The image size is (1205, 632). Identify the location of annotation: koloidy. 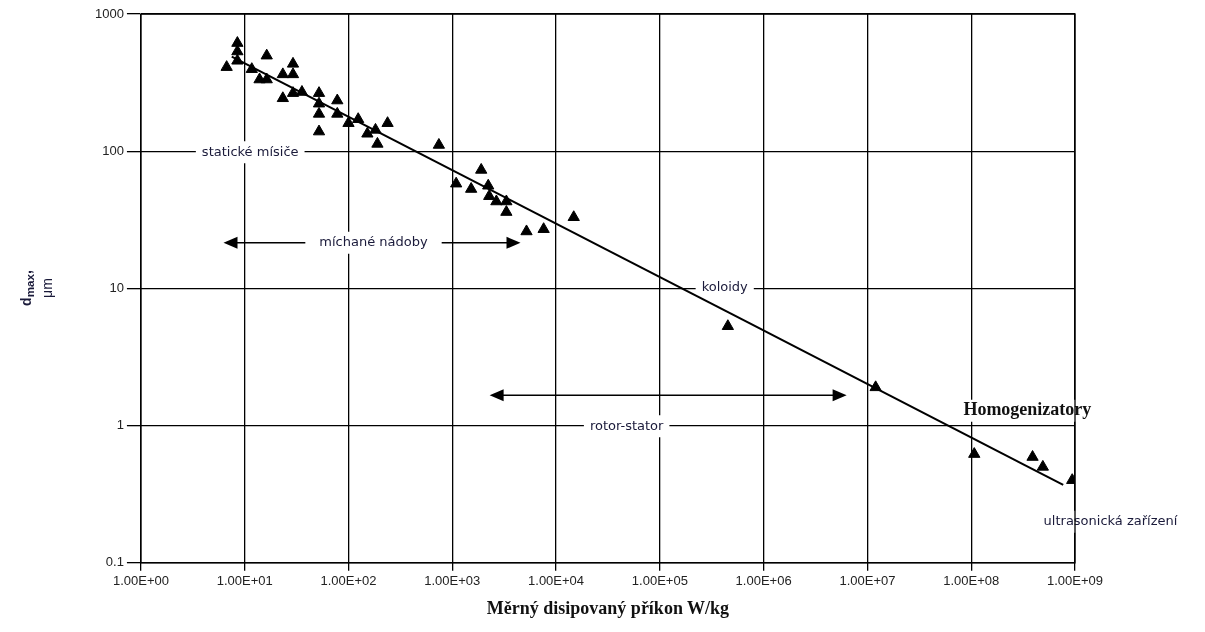
(725, 287).